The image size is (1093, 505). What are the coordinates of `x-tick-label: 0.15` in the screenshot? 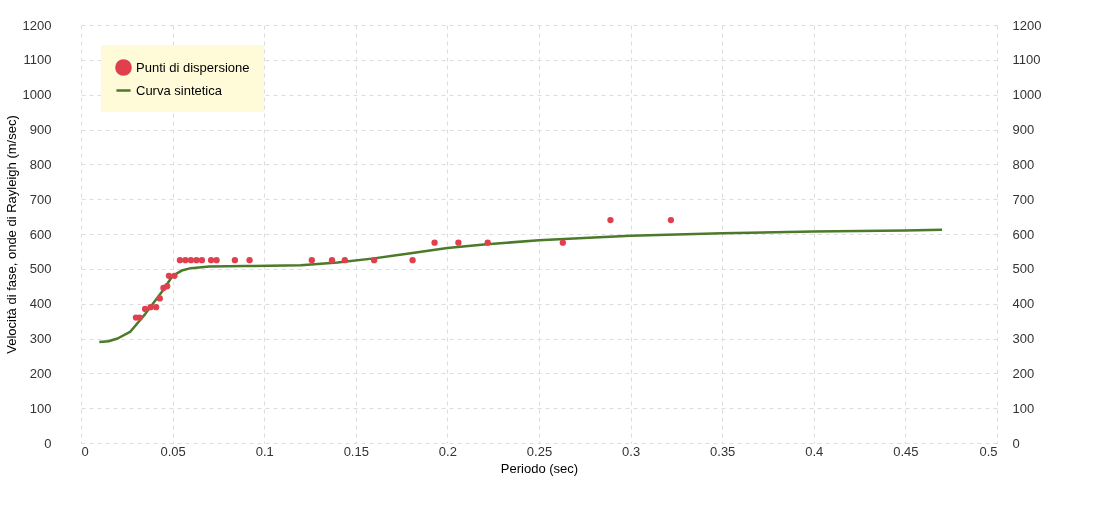 It's located at (356, 451).